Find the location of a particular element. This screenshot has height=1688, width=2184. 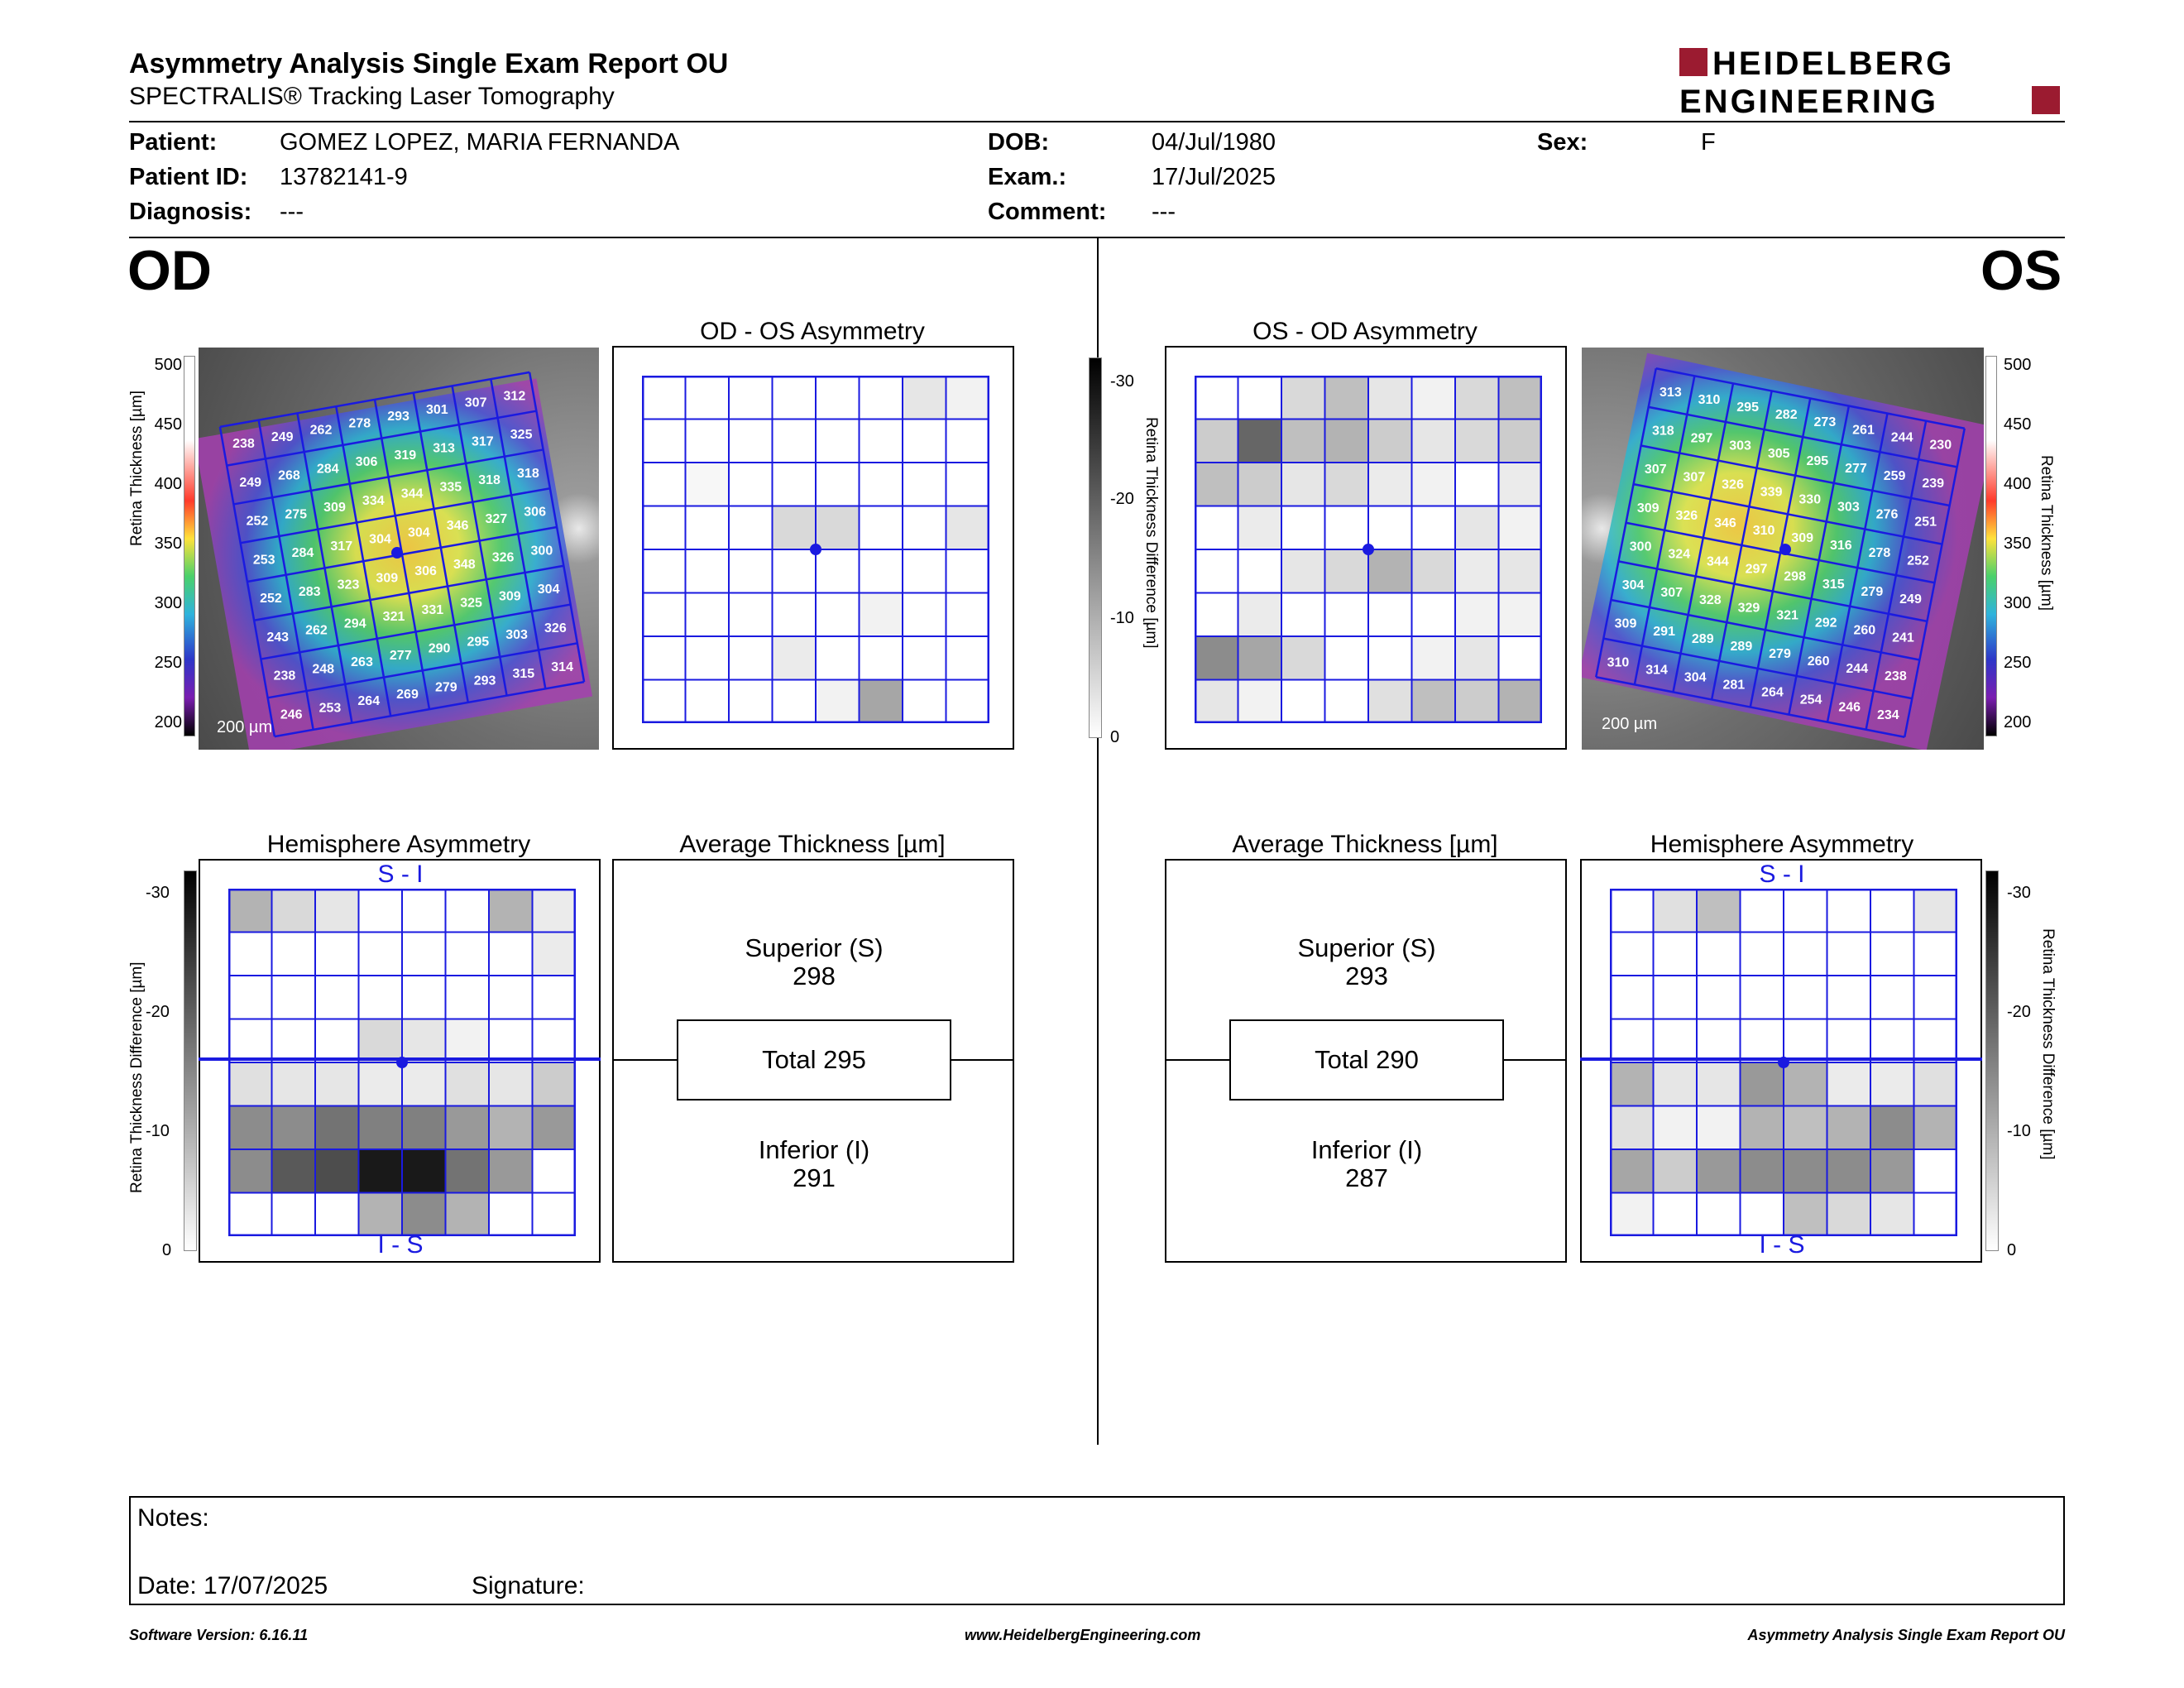

od-total-box: Total 295 is located at coordinates (814, 1060).